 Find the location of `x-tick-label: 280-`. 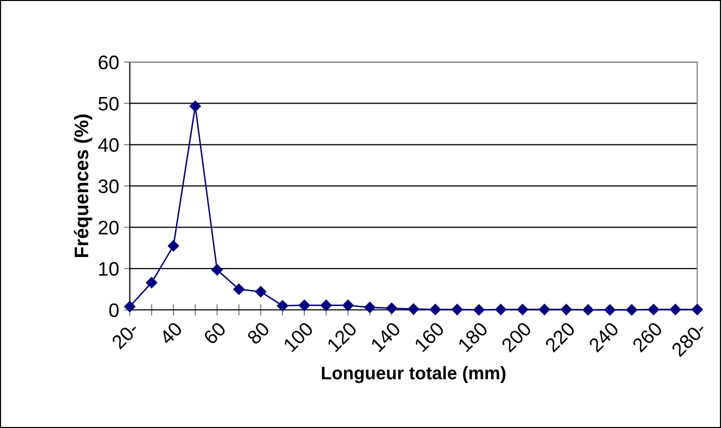

x-tick-label: 280- is located at coordinates (688, 339).